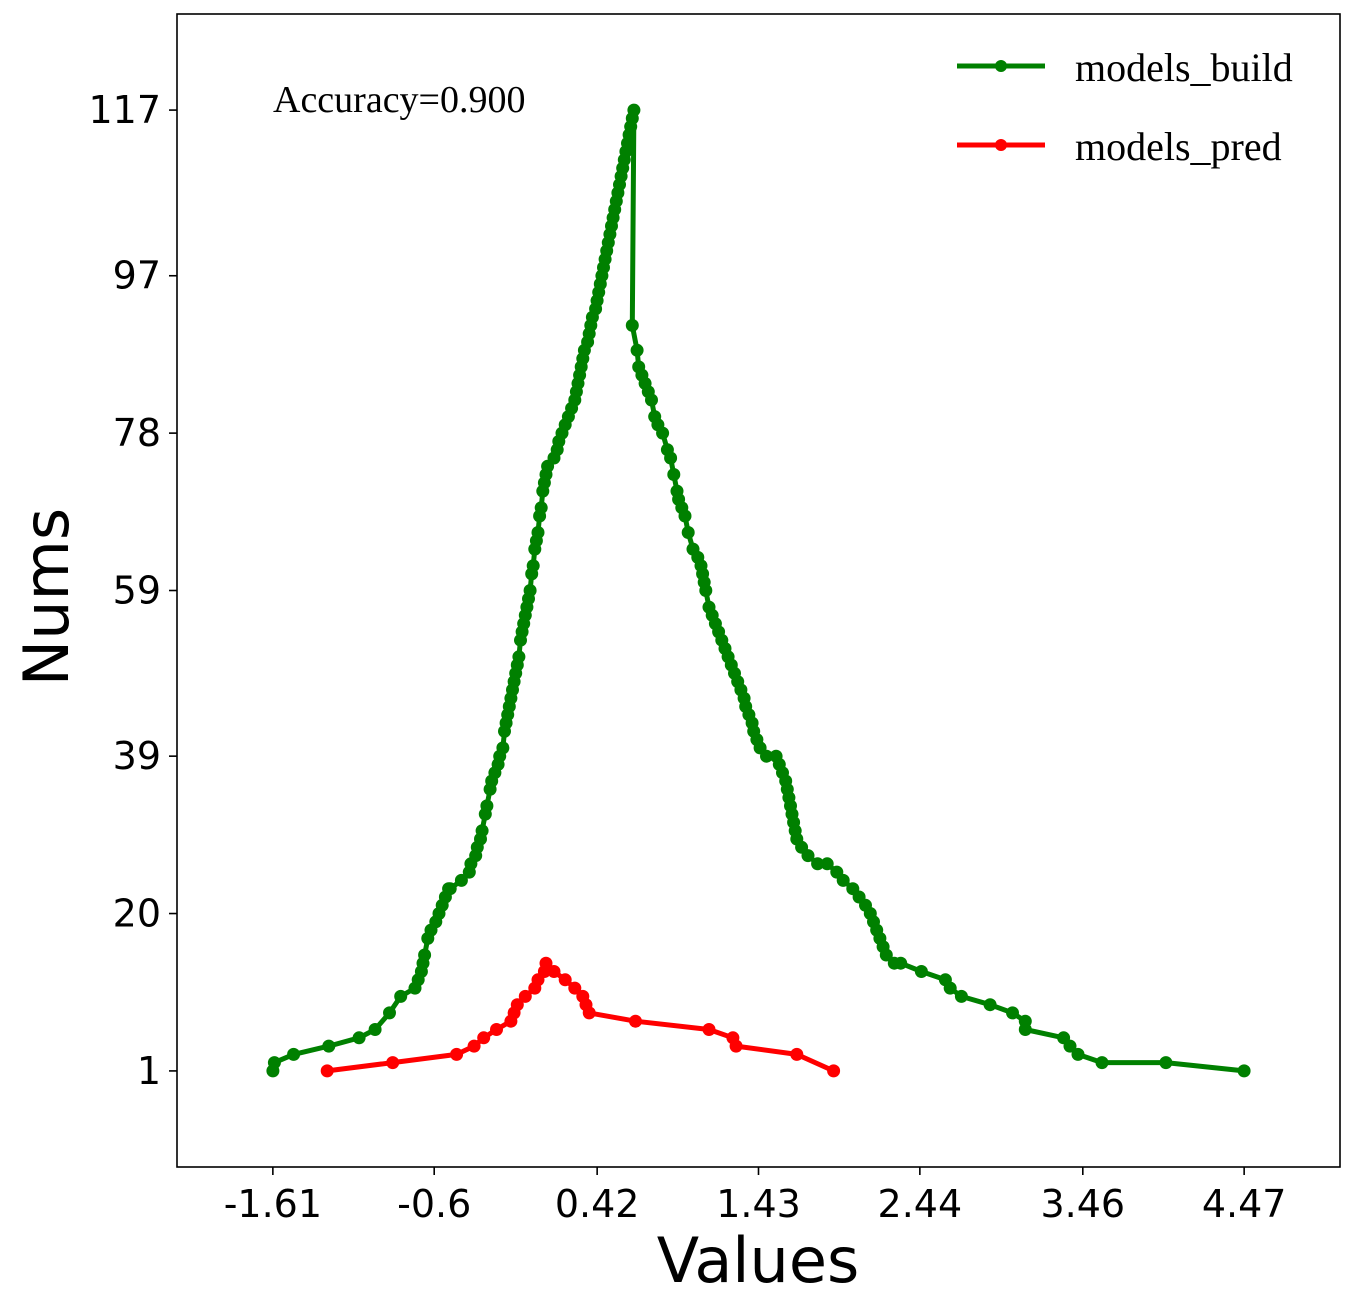 The image size is (1354, 1309). I want to click on x-tick-label: 2.44, so click(920, 1204).